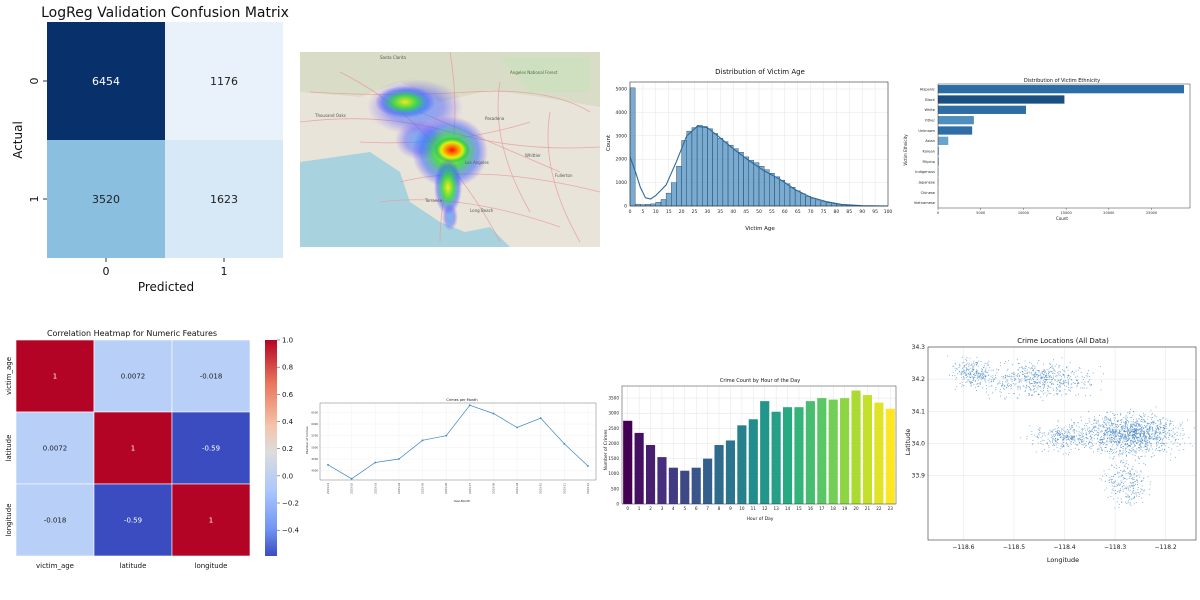 The height and width of the screenshot is (600, 1200). Describe the element at coordinates (613, 413) in the screenshot. I see `hourly-ytick-label: 3000` at that location.